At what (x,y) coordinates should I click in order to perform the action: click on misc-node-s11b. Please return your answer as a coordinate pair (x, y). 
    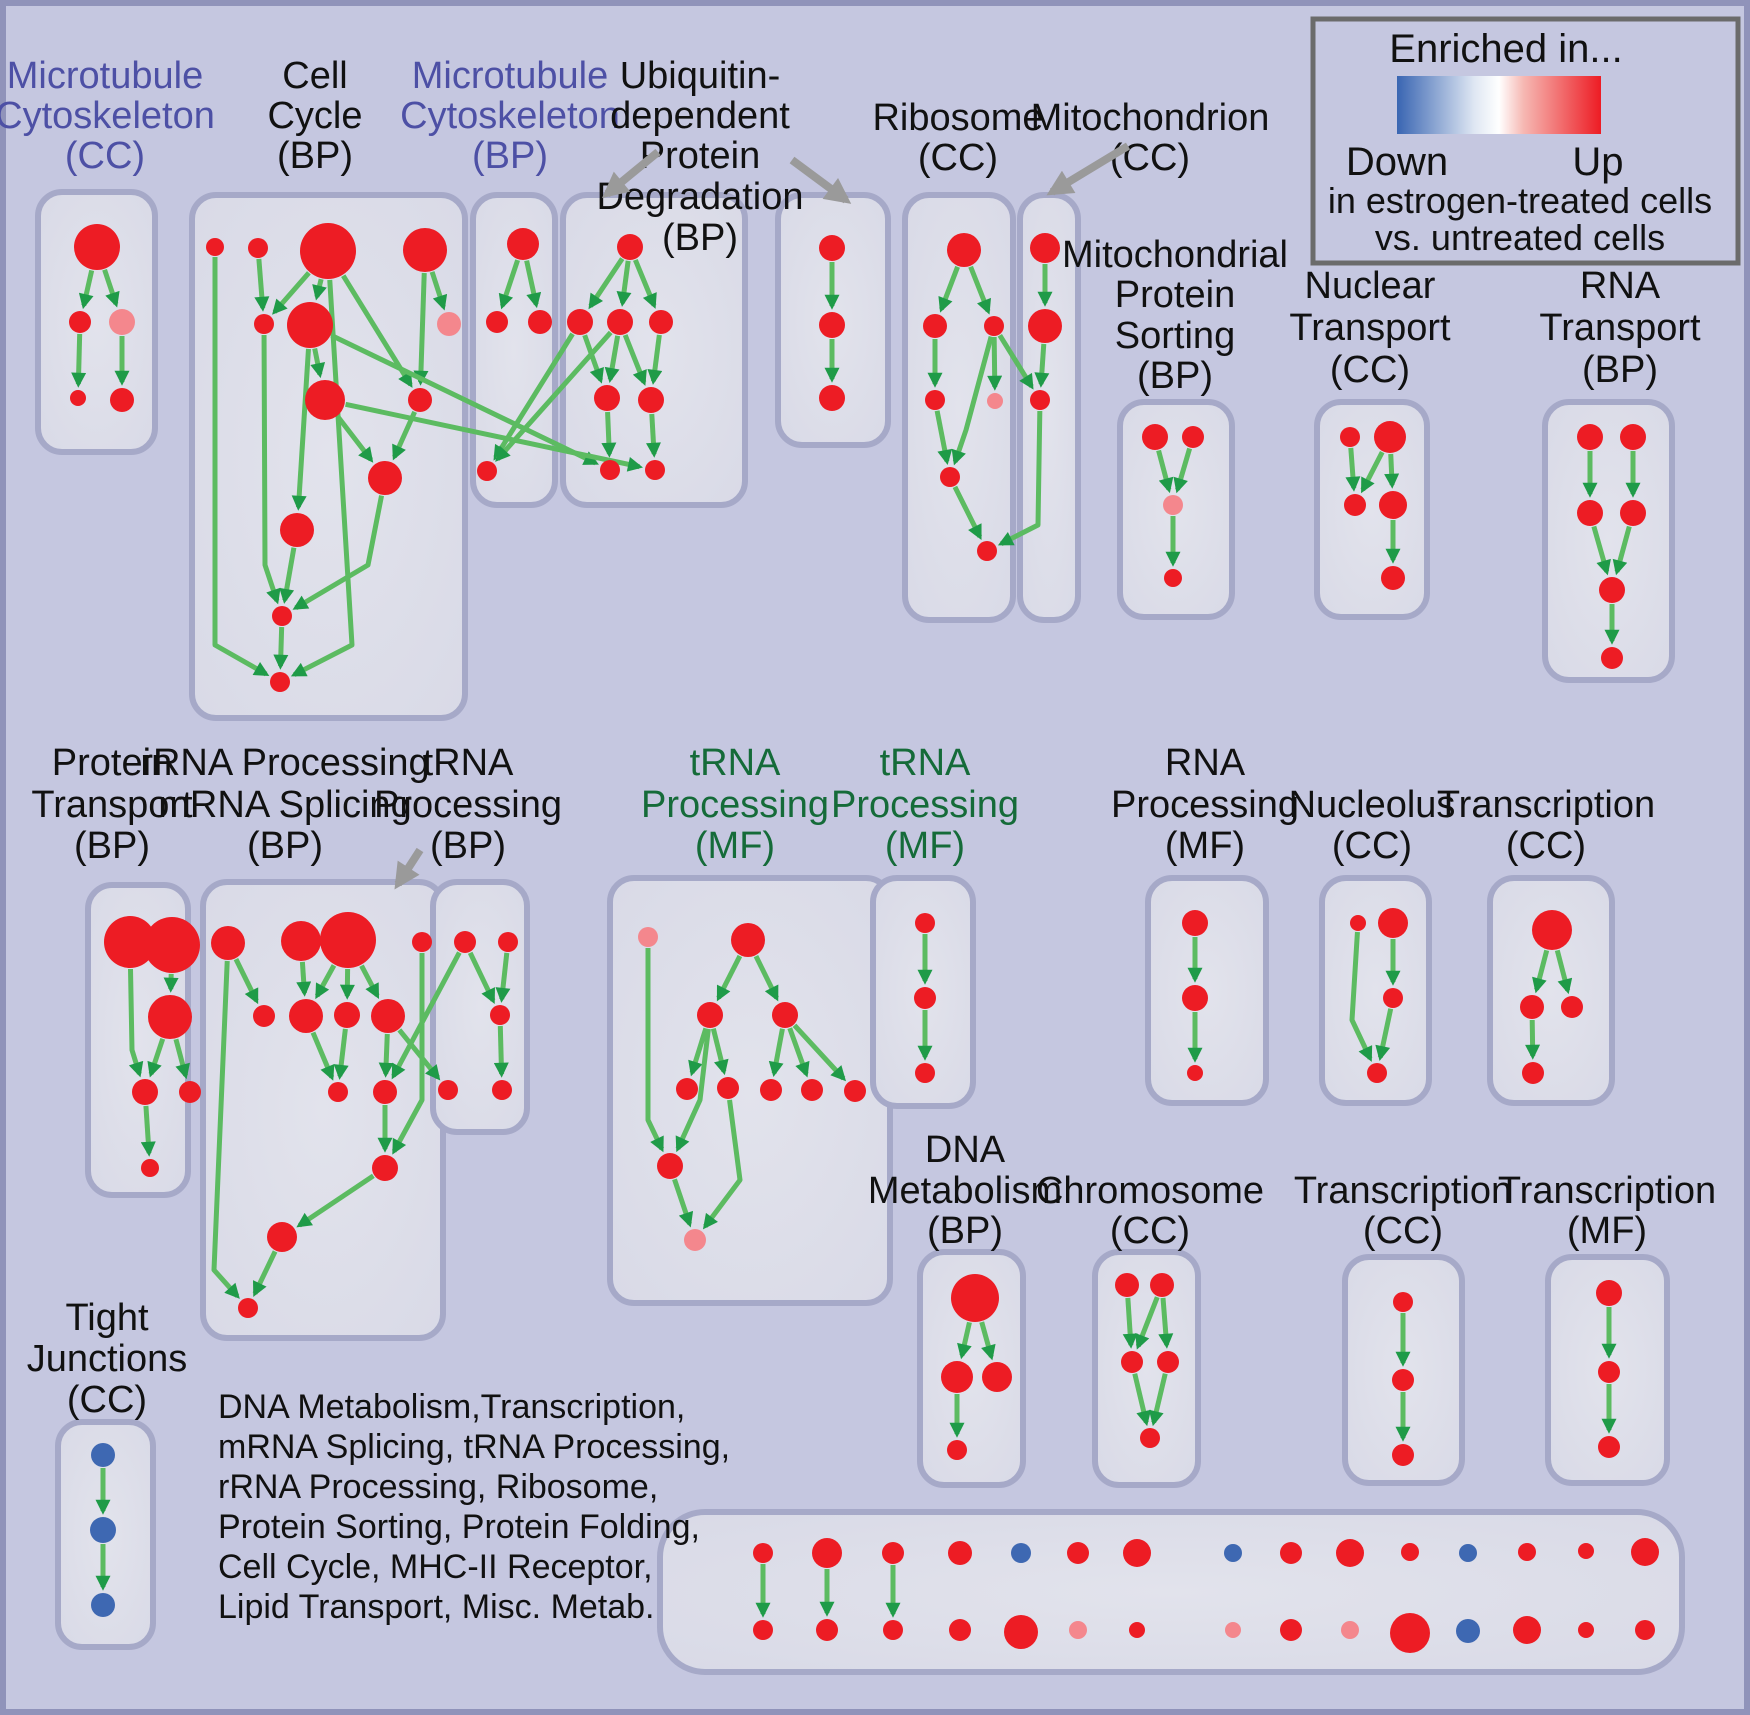
    Looking at the image, I should click on (1410, 1633).